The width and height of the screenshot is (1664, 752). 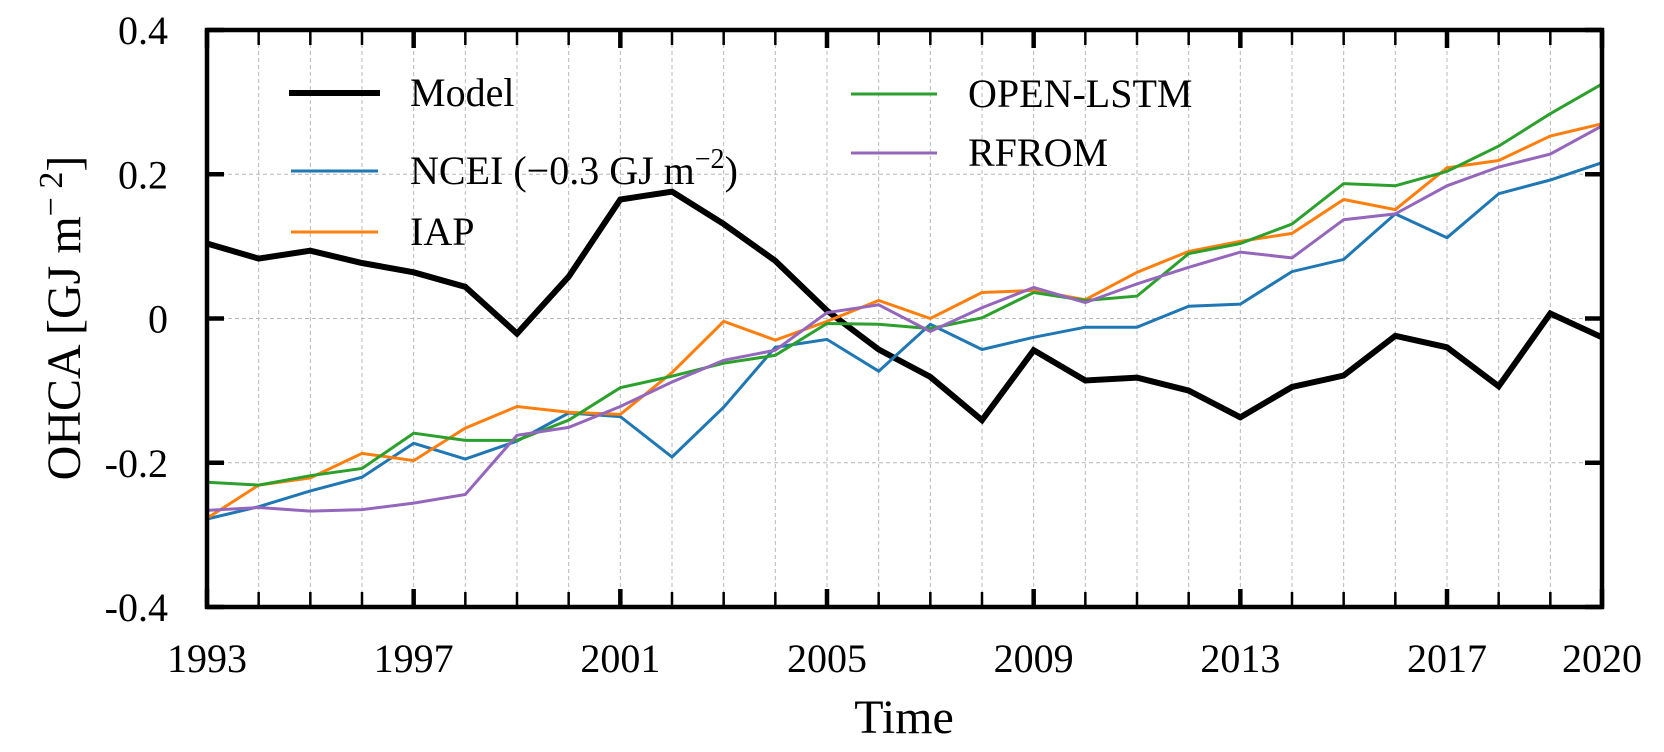 I want to click on legend-item-iap: IAP, so click(x=382, y=231).